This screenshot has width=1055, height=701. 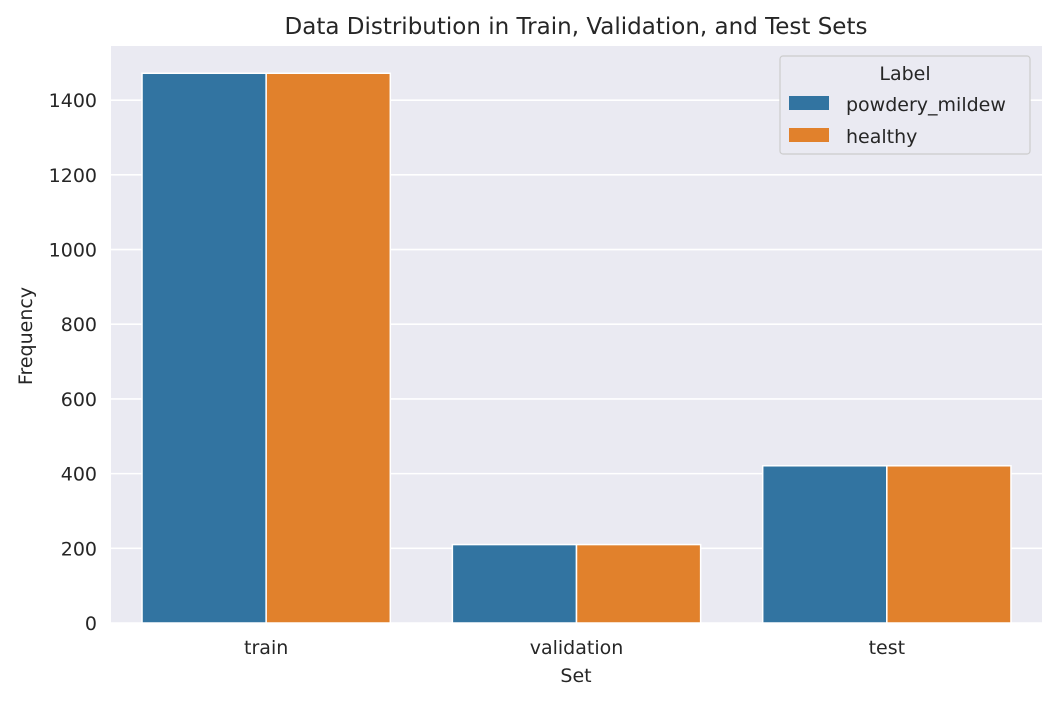 I want to click on y-tick-label: 400, so click(x=79, y=475).